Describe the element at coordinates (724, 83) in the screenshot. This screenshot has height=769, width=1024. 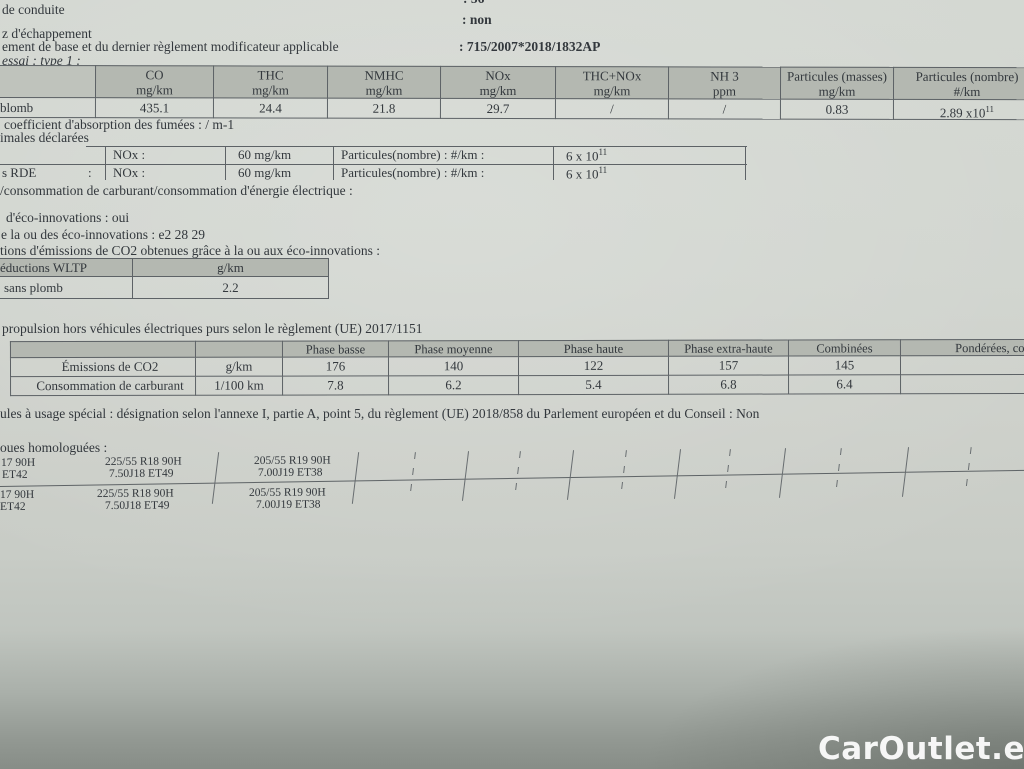
I see `emissions-header-nh3: NH 3 ppm` at that location.